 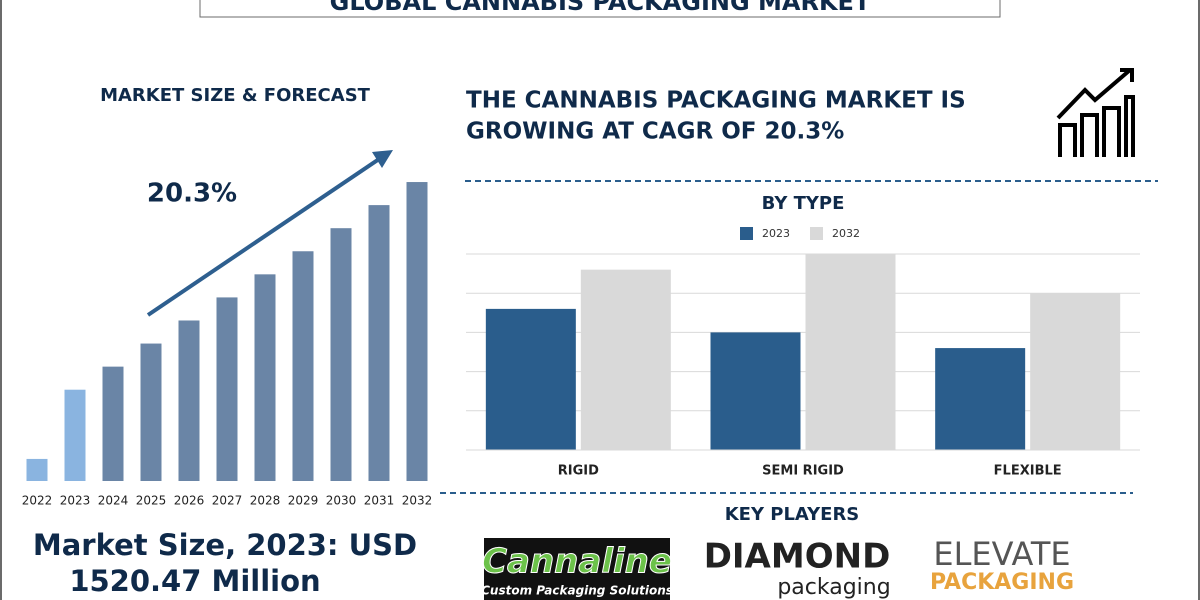 I want to click on logo-tagline: Custom Packaging Solutions, so click(x=577, y=591).